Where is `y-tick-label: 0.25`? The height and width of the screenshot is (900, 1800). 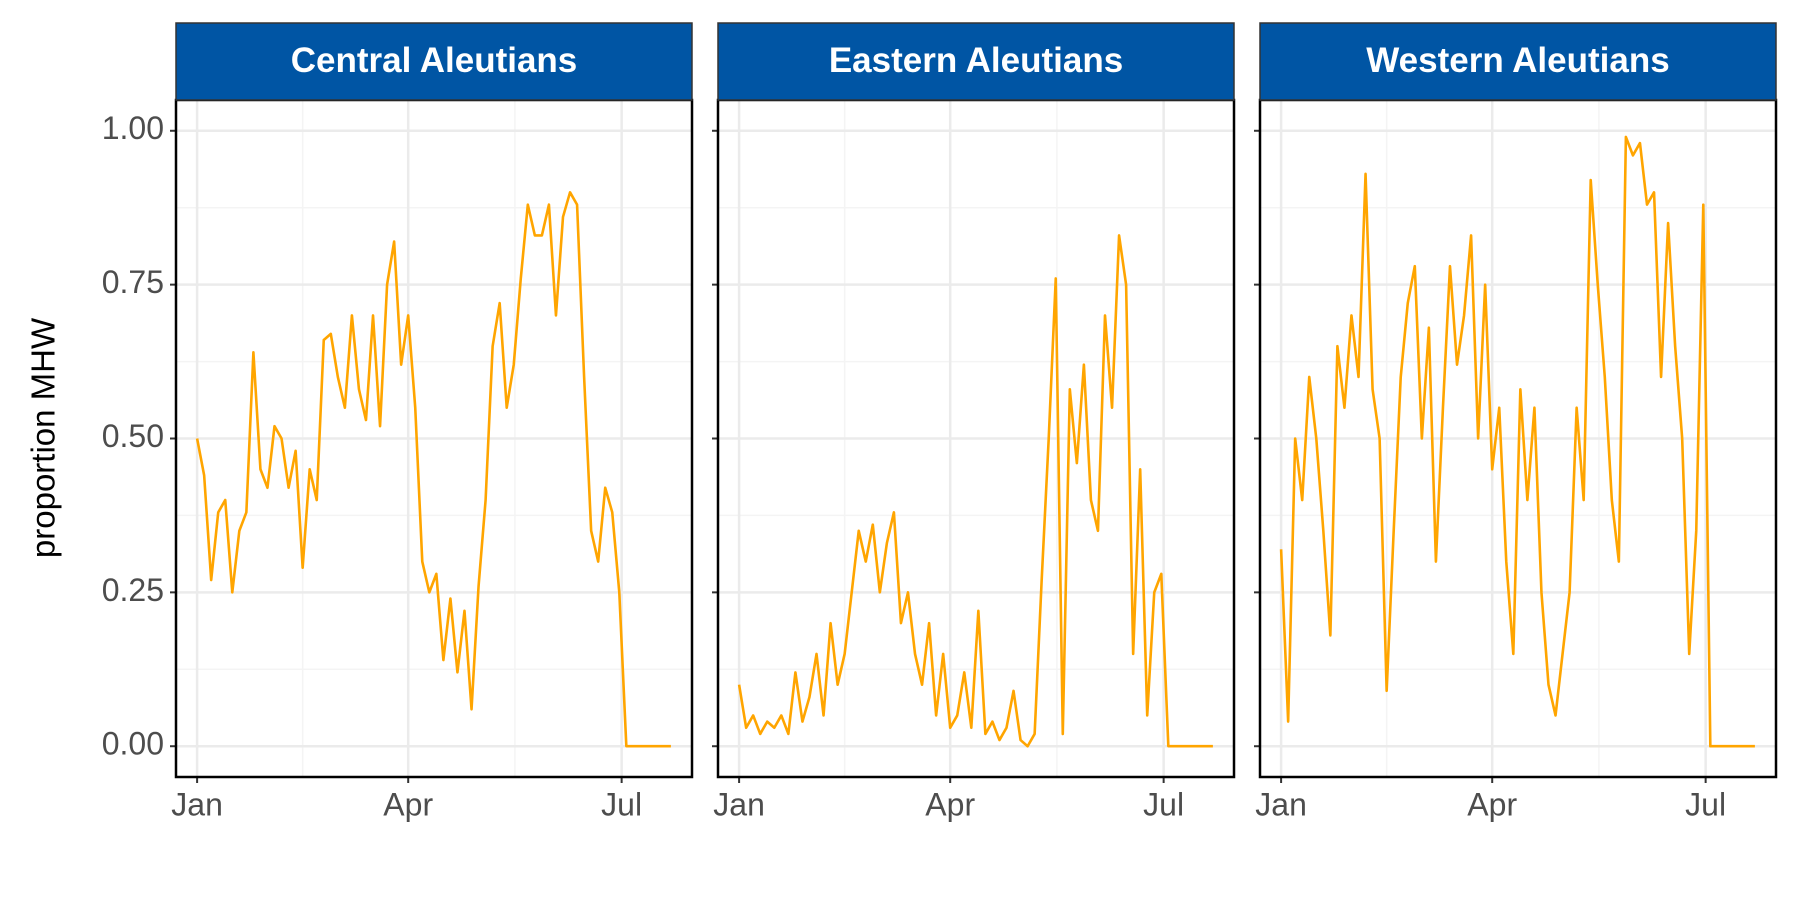
y-tick-label: 0.25 is located at coordinates (133, 590).